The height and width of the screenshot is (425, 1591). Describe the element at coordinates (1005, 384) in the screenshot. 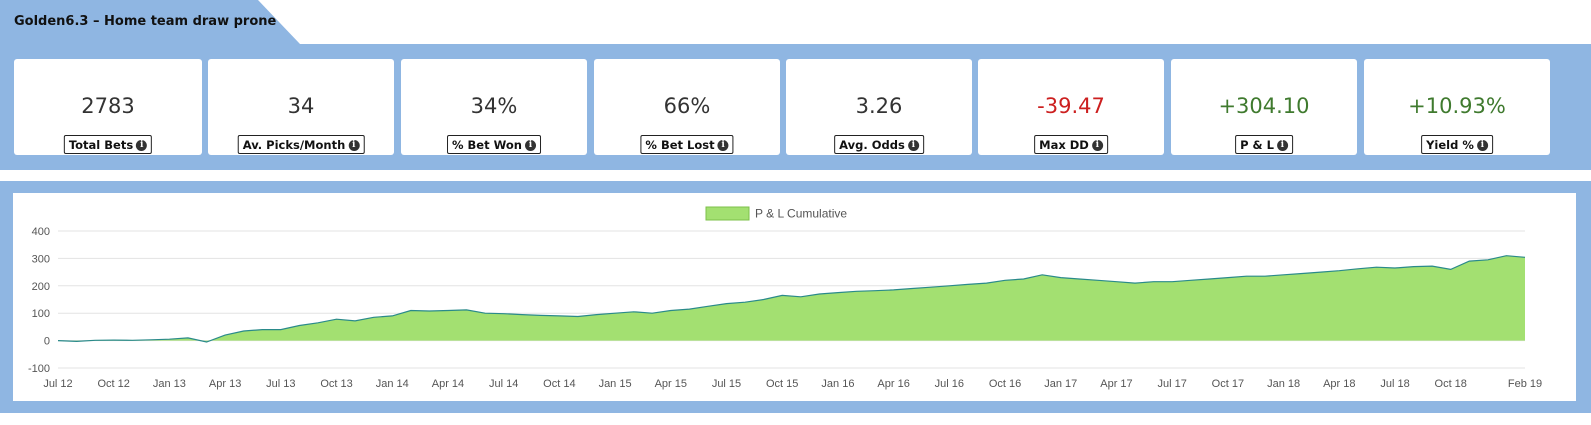

I see `x-tick-label: Oct 16` at that location.